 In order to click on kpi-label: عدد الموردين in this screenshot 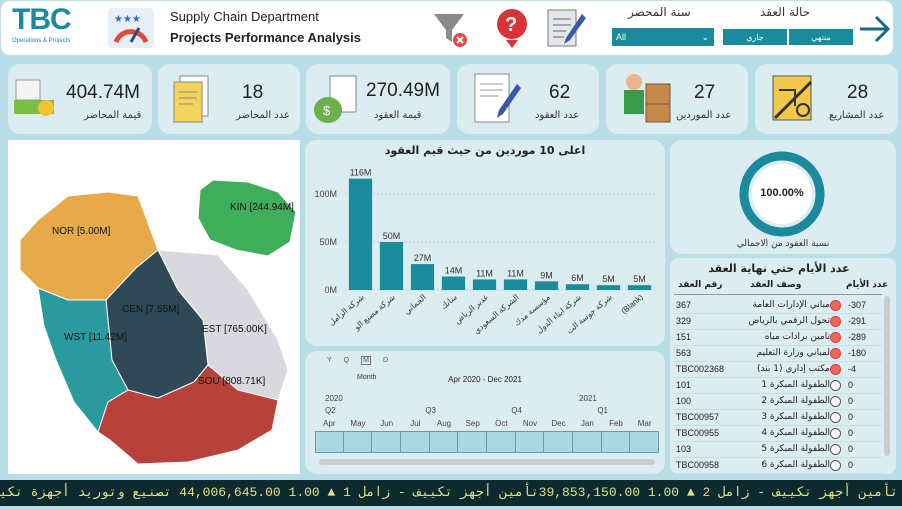, I will do `click(704, 115)`.